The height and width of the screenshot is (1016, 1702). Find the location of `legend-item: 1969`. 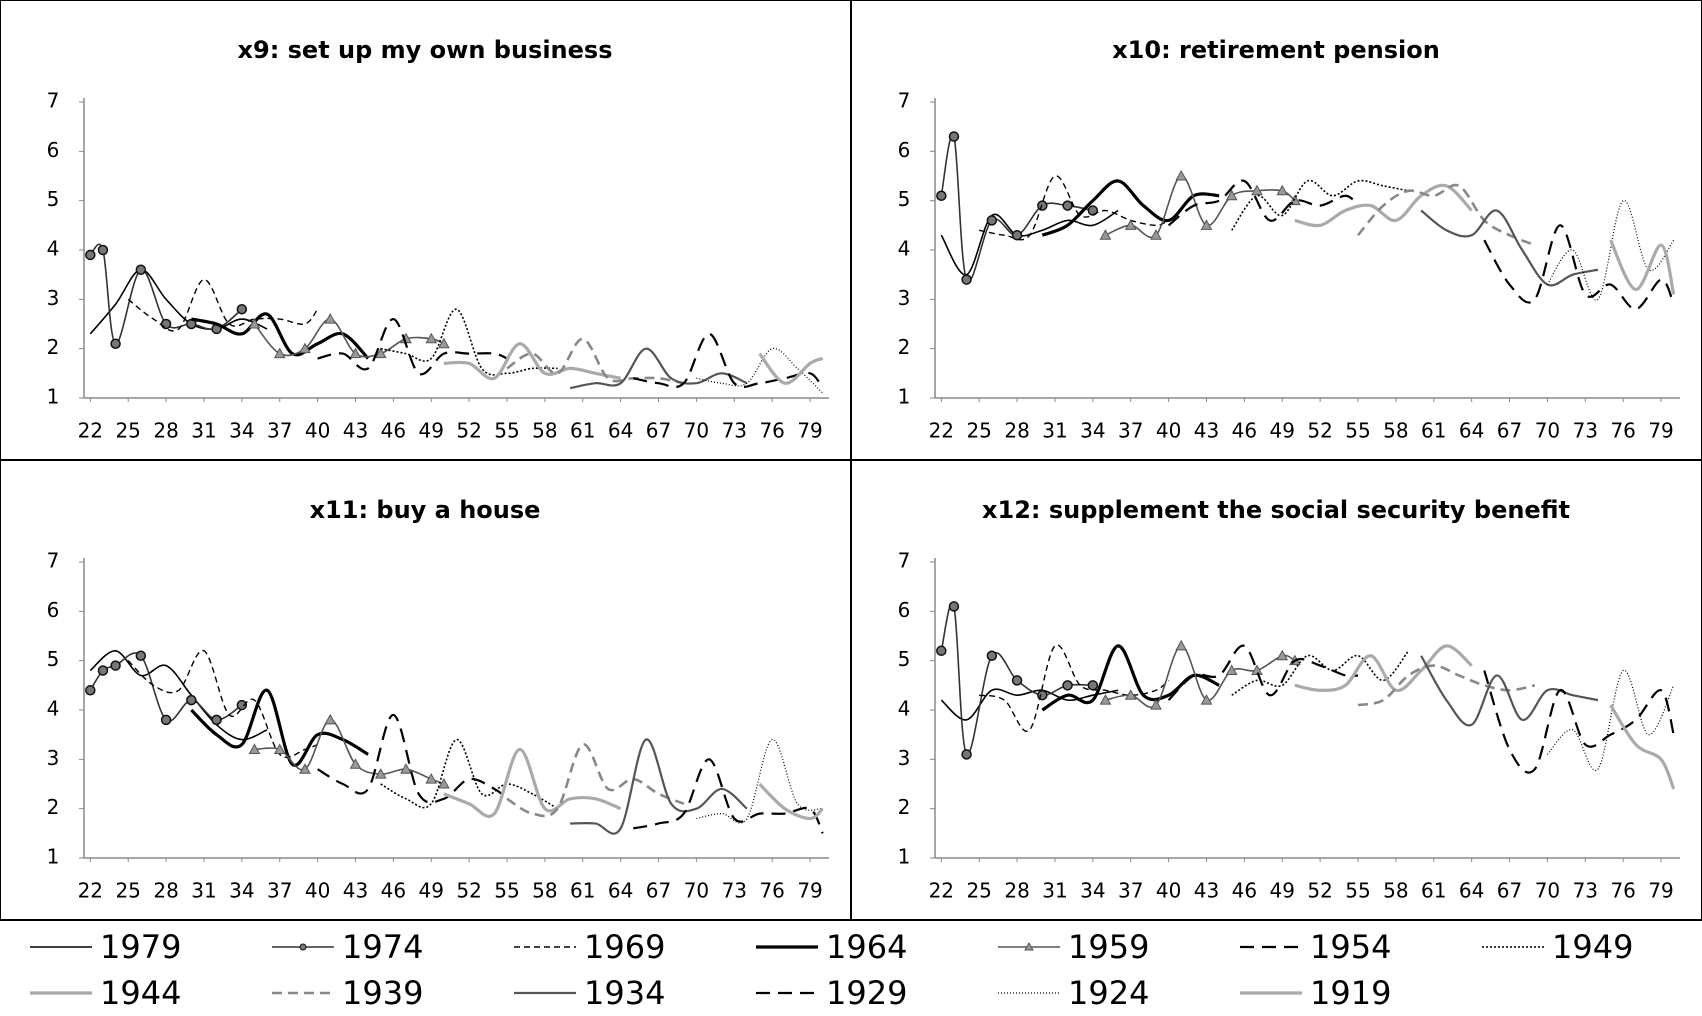

legend-item: 1969 is located at coordinates (588, 947).